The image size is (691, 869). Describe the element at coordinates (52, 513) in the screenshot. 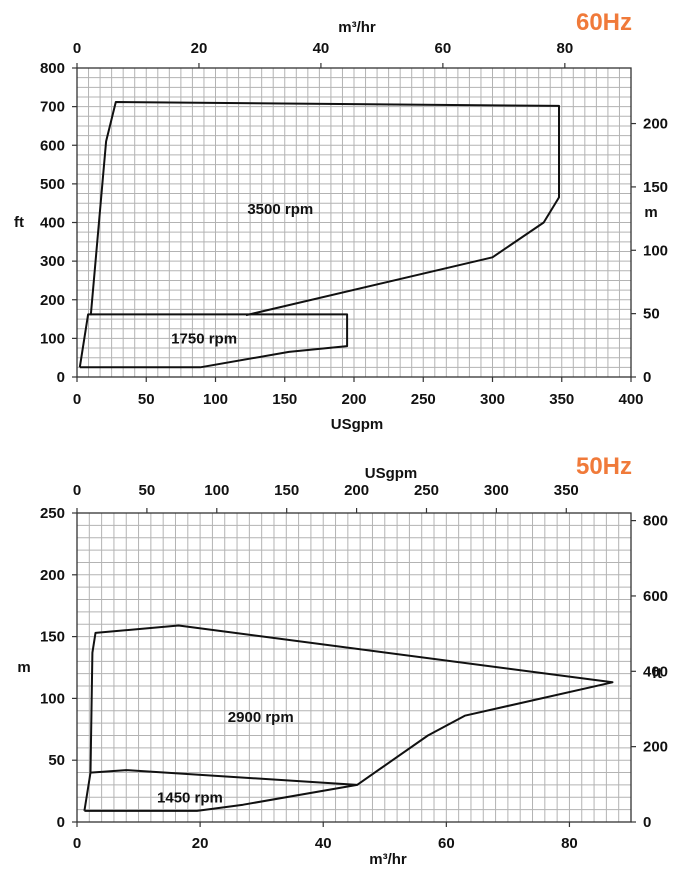

I see `y-tick-label: 250` at that location.